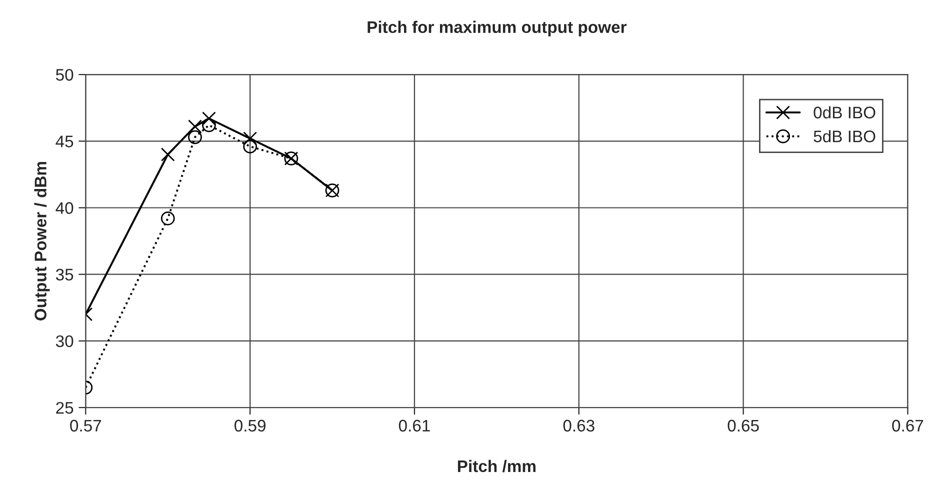 This screenshot has height=497, width=931. What do you see at coordinates (497, 28) in the screenshot?
I see `chart-title: Pitch for maximum output power` at bounding box center [497, 28].